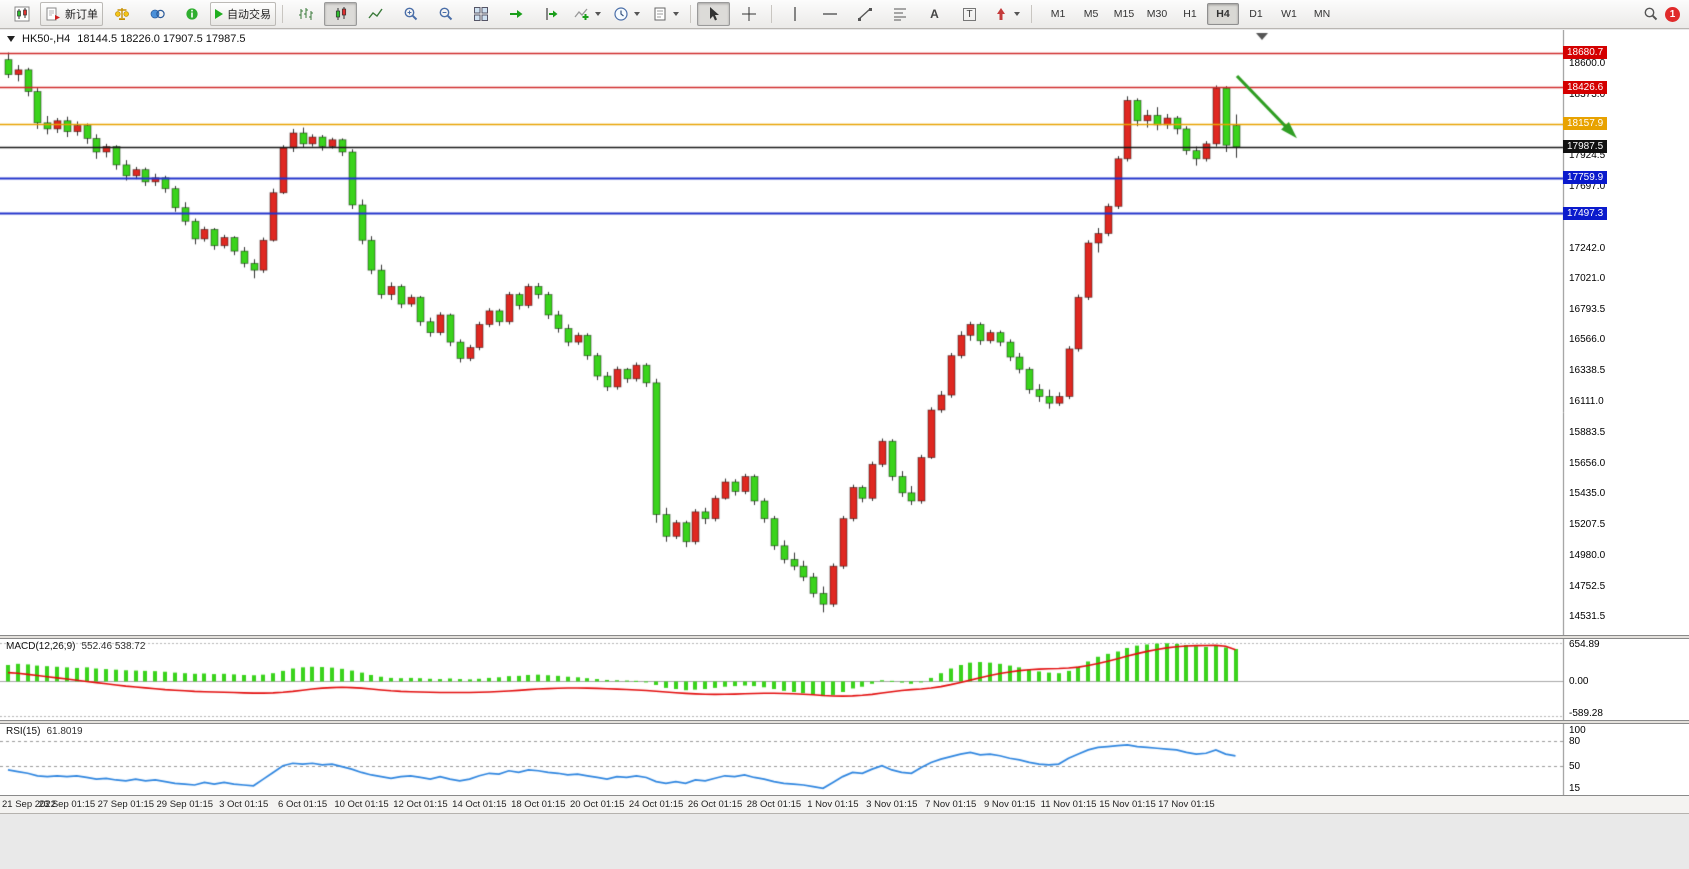 The width and height of the screenshot is (1689, 869). Describe the element at coordinates (1585, 53) in the screenshot. I see `price-badge: 18680.7` at that location.